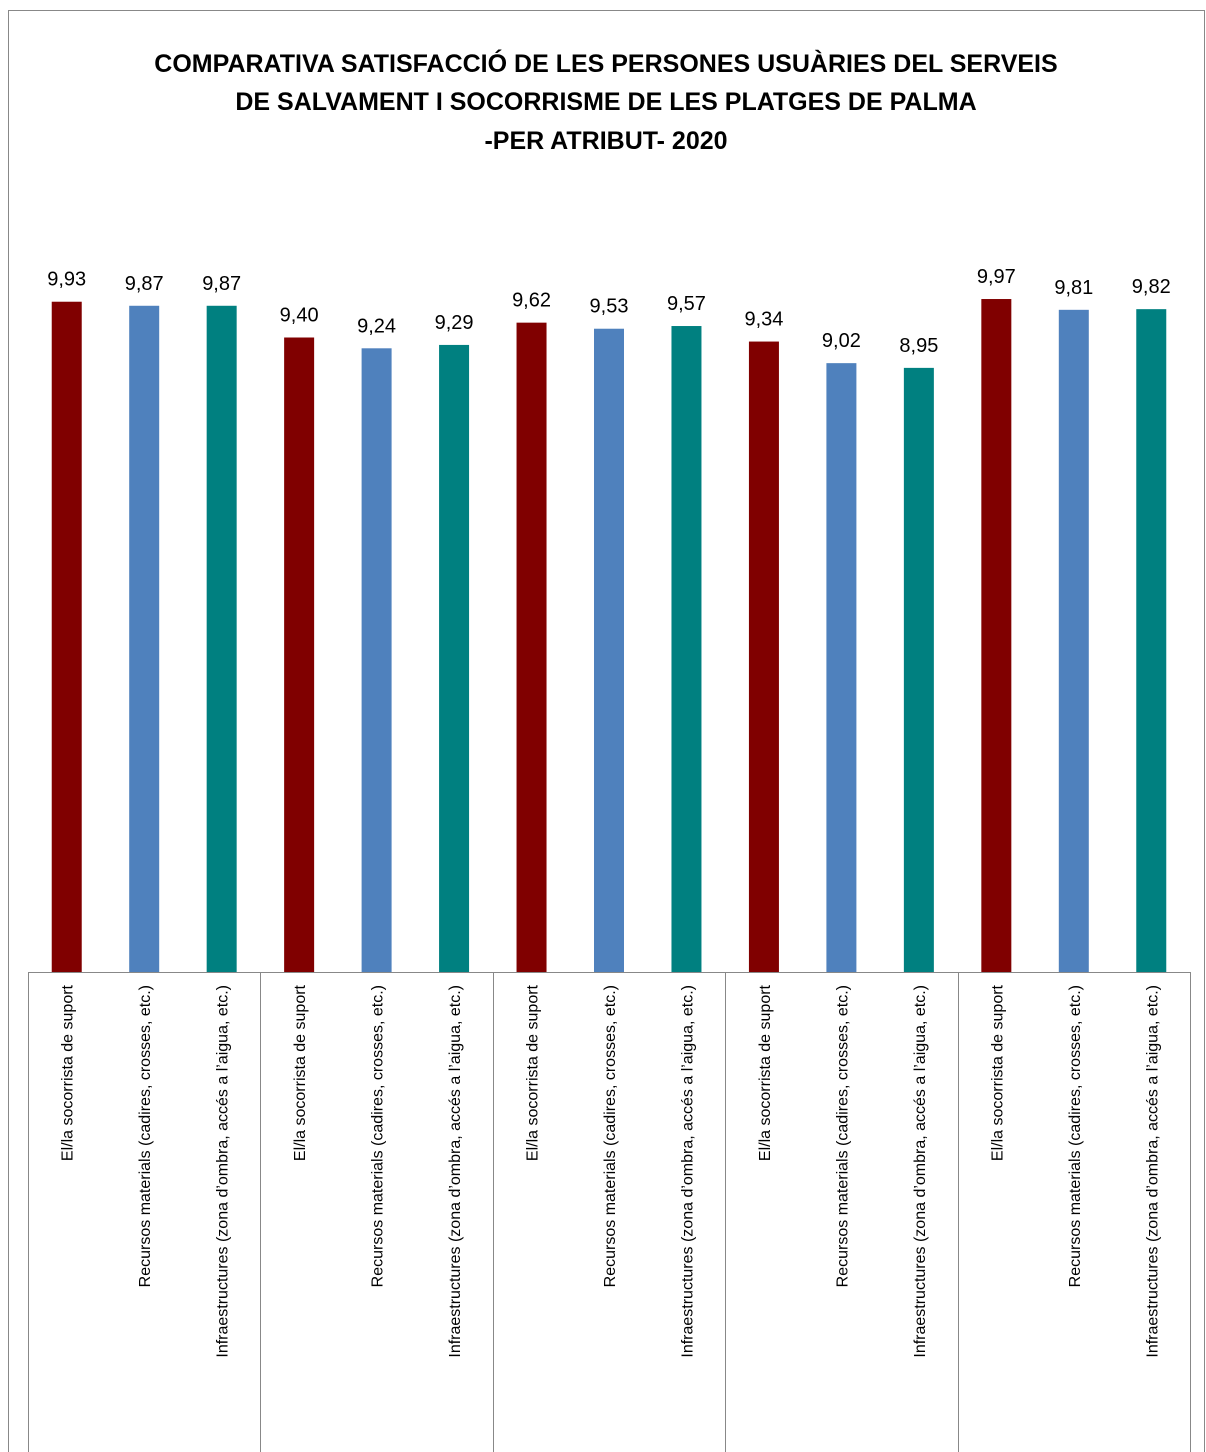  What do you see at coordinates (1151, 287) in the screenshot?
I see `value-label: 9,82` at bounding box center [1151, 287].